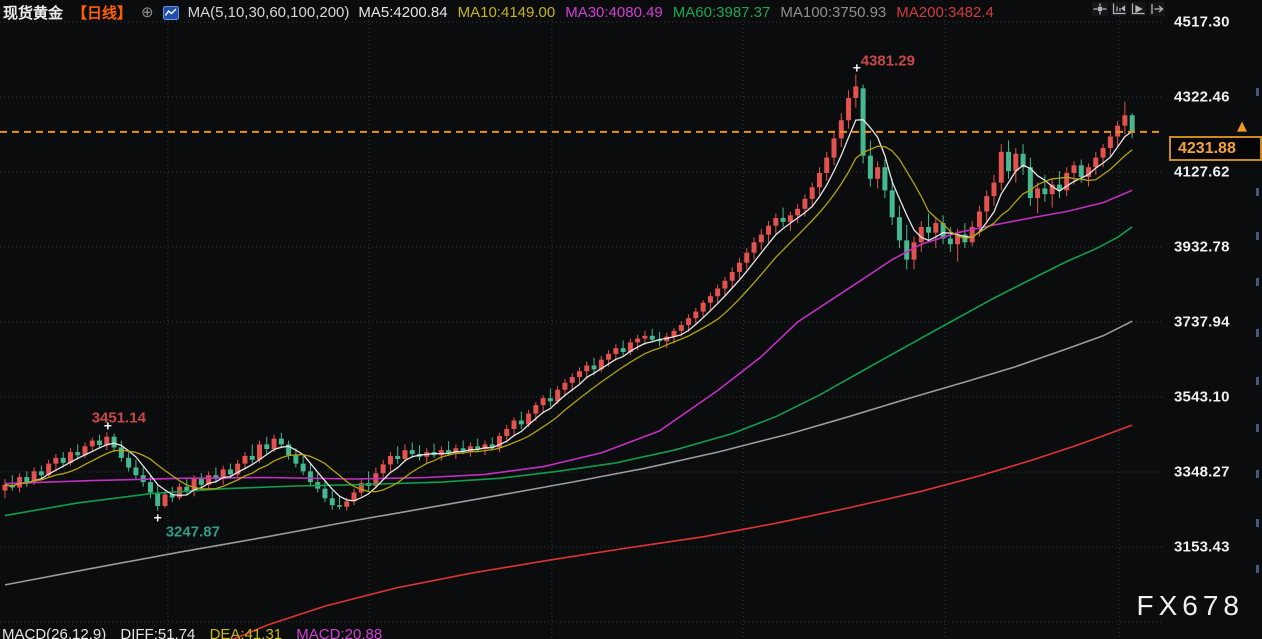  Describe the element at coordinates (33, 13) in the screenshot. I see `symbol-name: 现货黄金` at that location.